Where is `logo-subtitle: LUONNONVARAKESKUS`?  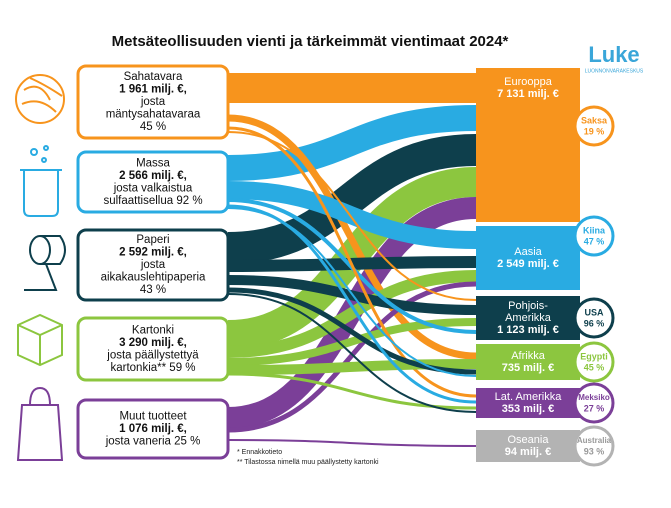
logo-subtitle: LUONNONVARAKESKUS is located at coordinates (614, 71).